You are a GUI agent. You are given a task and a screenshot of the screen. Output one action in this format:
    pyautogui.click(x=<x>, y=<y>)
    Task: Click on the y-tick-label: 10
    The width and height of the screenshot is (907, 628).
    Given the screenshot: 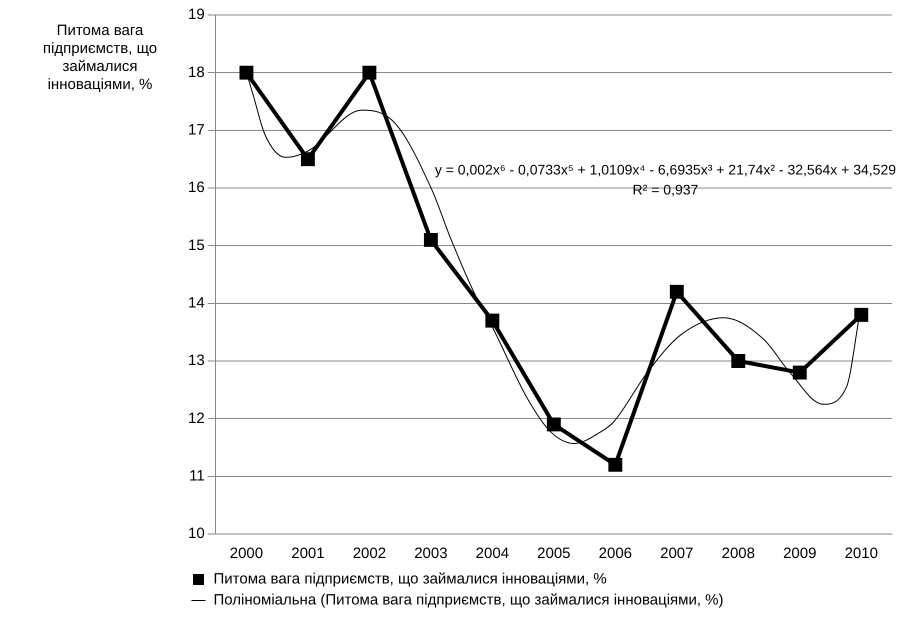 What is the action you would take?
    pyautogui.click(x=196, y=533)
    